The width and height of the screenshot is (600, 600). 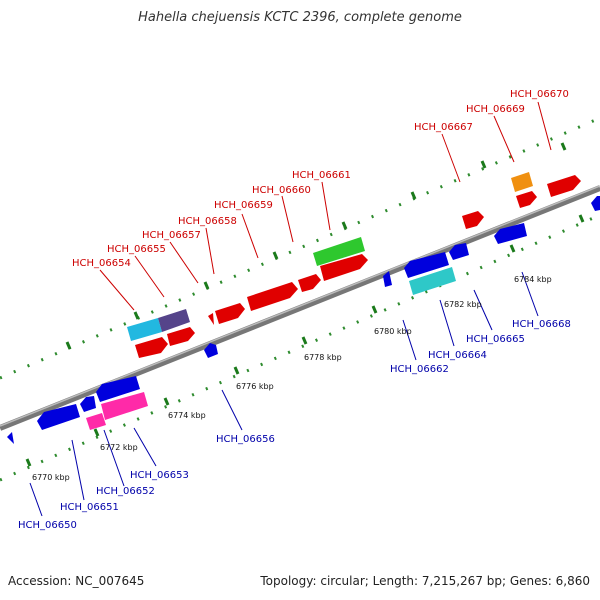 I want to click on gene-label: HCH_06655, so click(x=136, y=249).